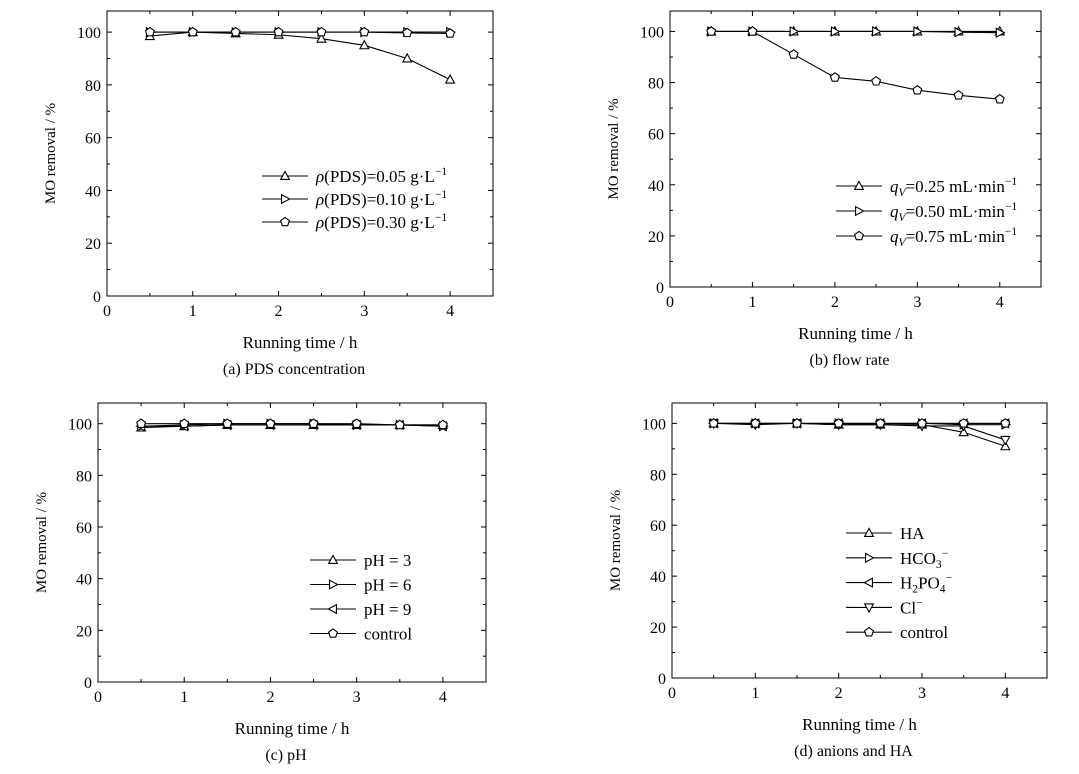  Describe the element at coordinates (899, 583) in the screenshot. I see `legend: HA HCO3−H2PO4−Cl− control` at that location.